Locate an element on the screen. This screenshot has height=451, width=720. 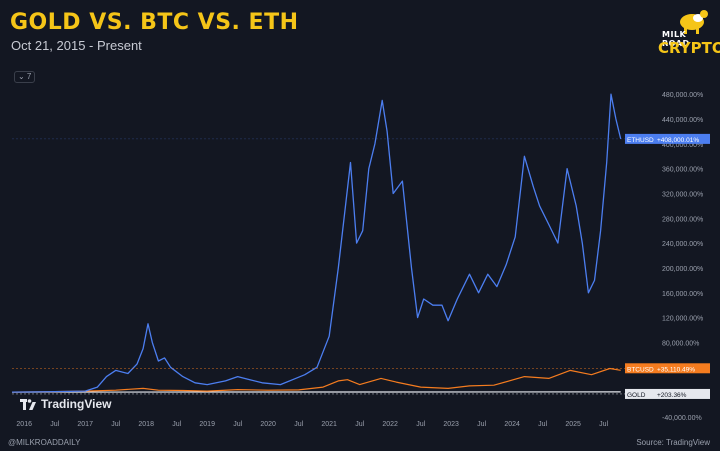
y-tick-label: 440,000.00% is located at coordinates (682, 120).